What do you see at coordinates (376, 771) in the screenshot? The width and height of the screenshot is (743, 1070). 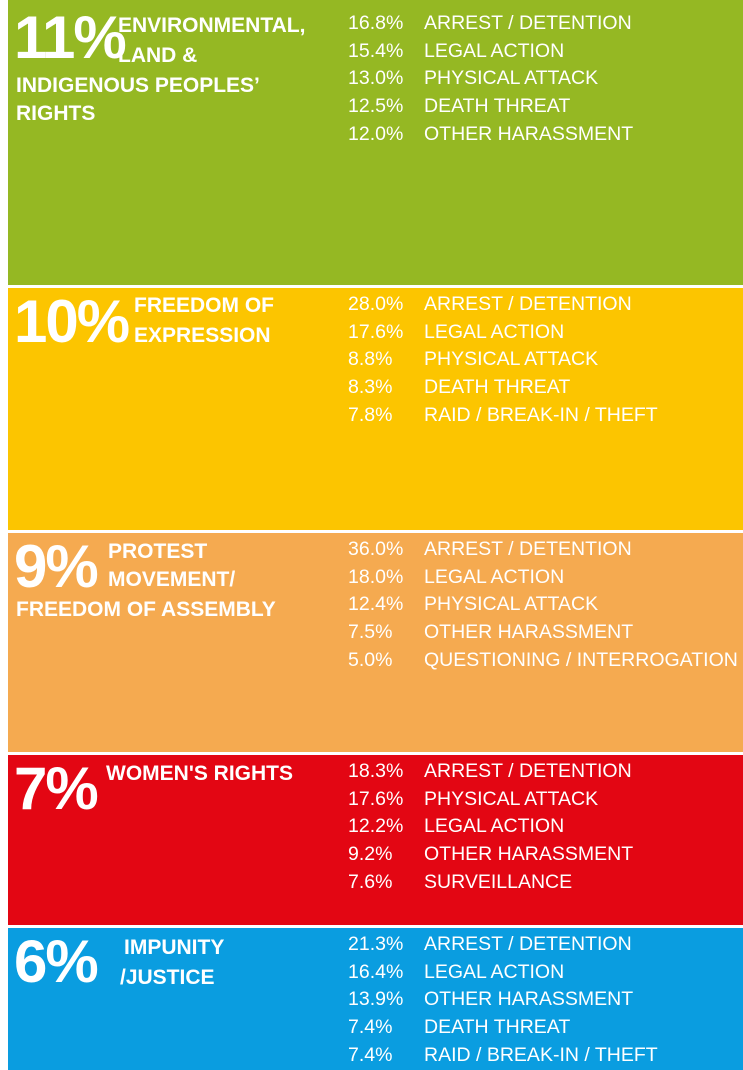 I see `item-share: 18.3%` at bounding box center [376, 771].